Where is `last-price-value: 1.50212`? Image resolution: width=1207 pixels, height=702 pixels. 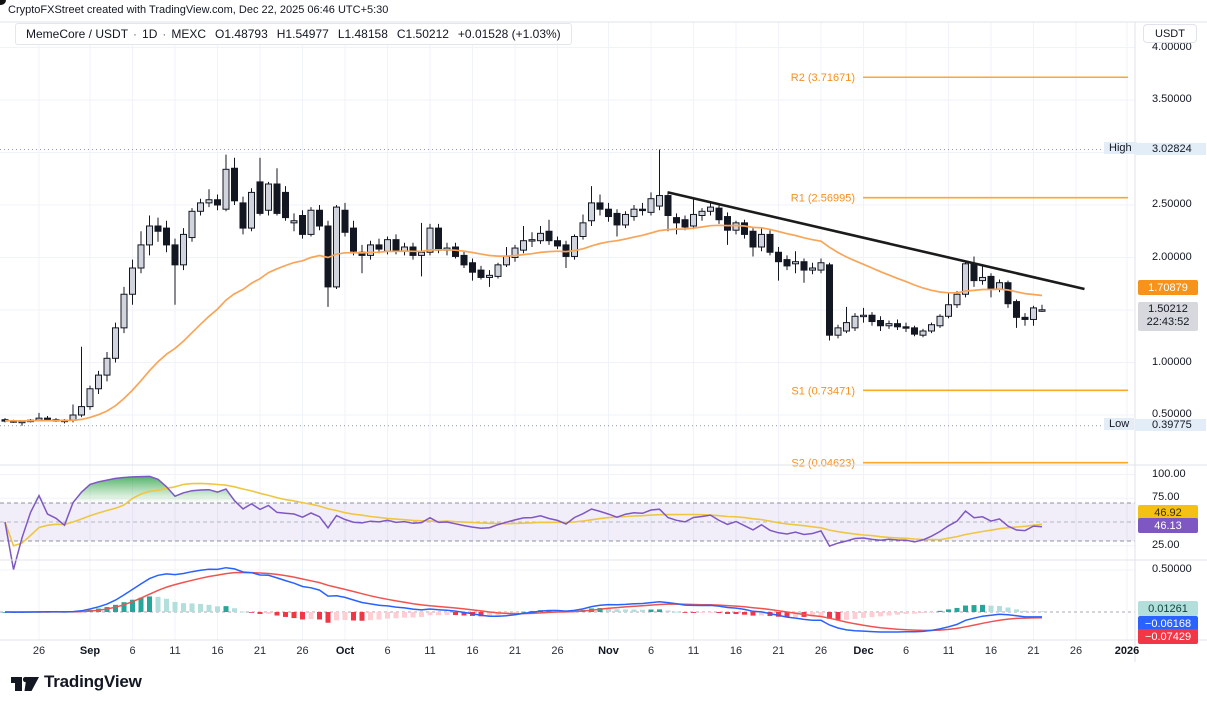 last-price-value: 1.50212 is located at coordinates (1168, 309).